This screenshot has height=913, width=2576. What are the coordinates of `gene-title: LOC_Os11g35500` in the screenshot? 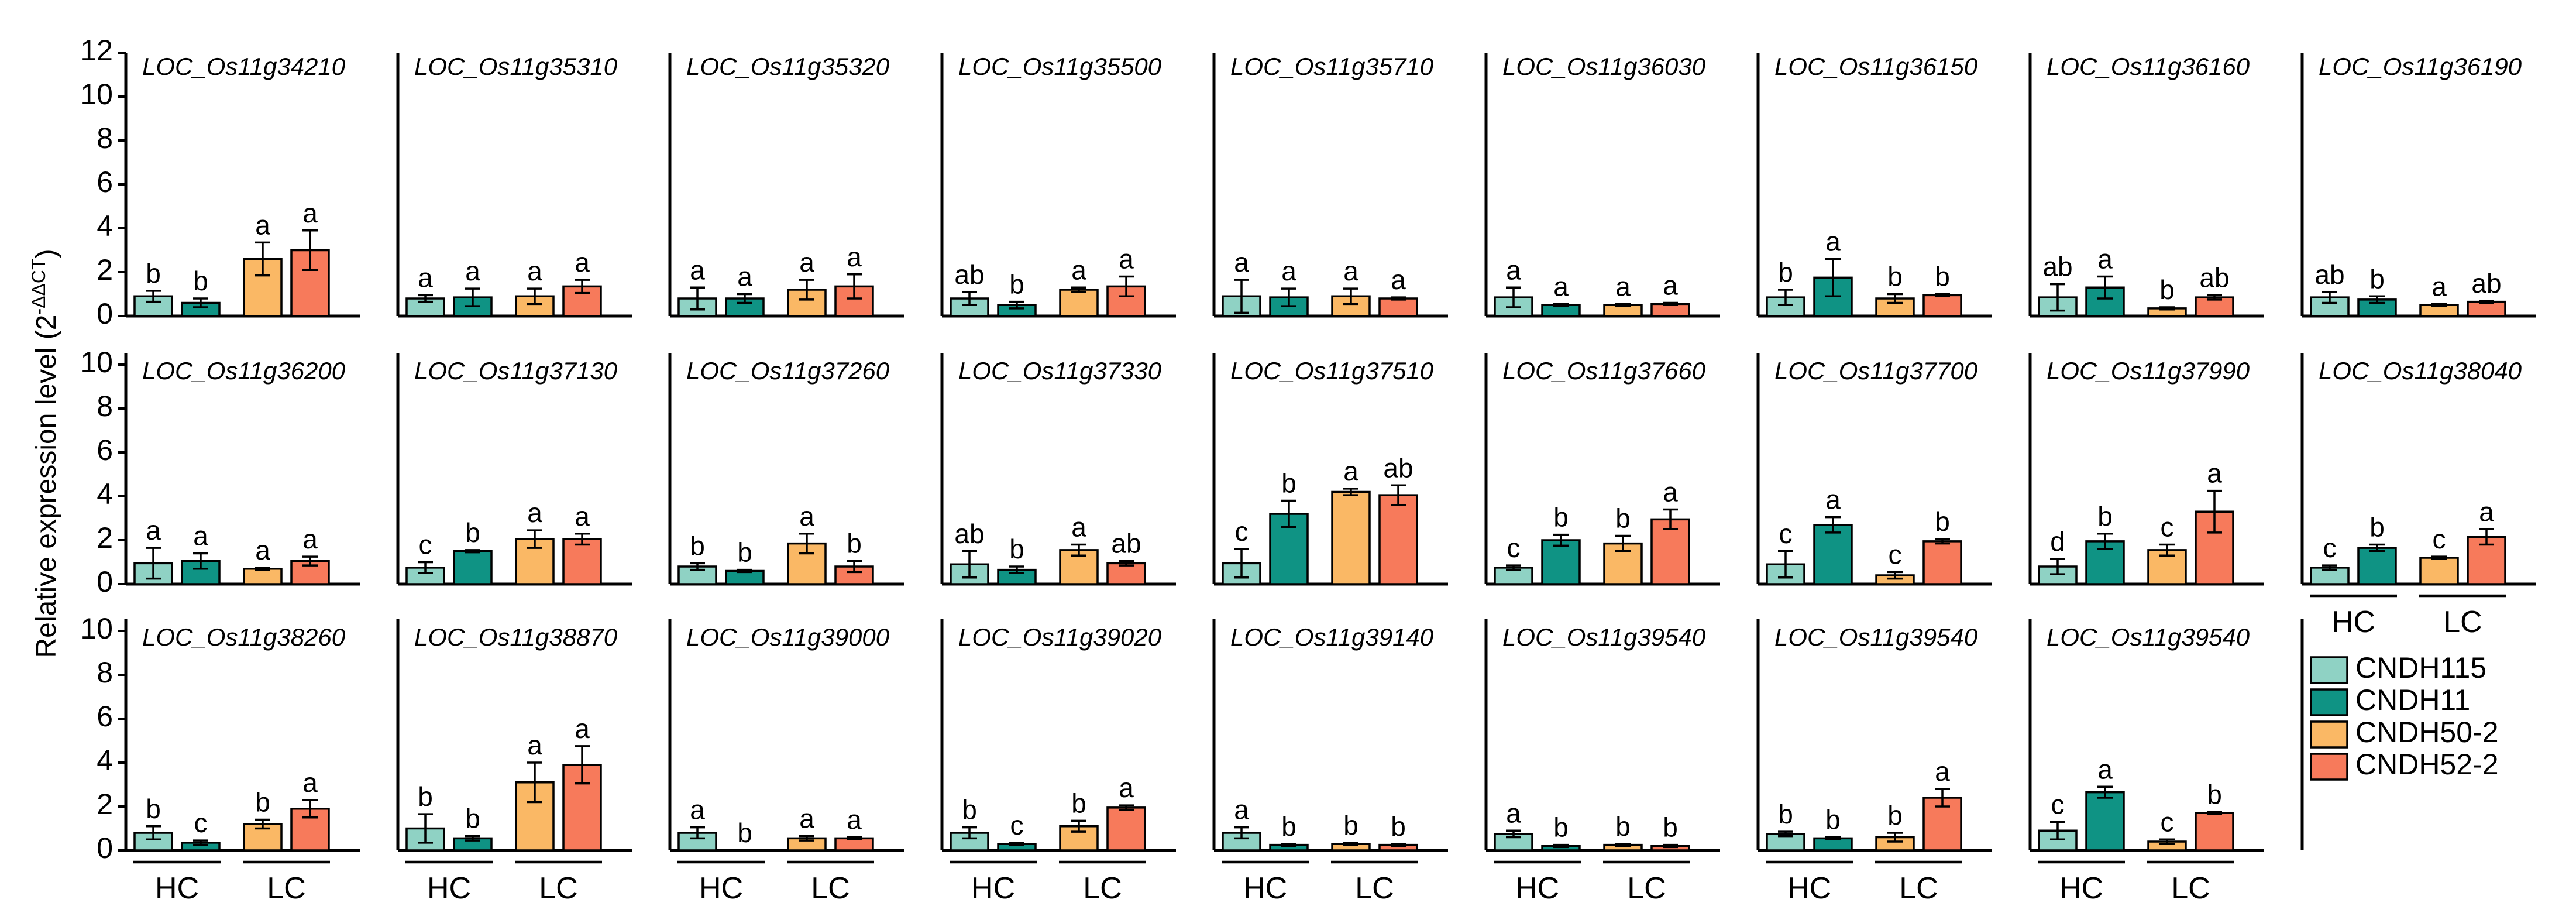 It's located at (1060, 66).